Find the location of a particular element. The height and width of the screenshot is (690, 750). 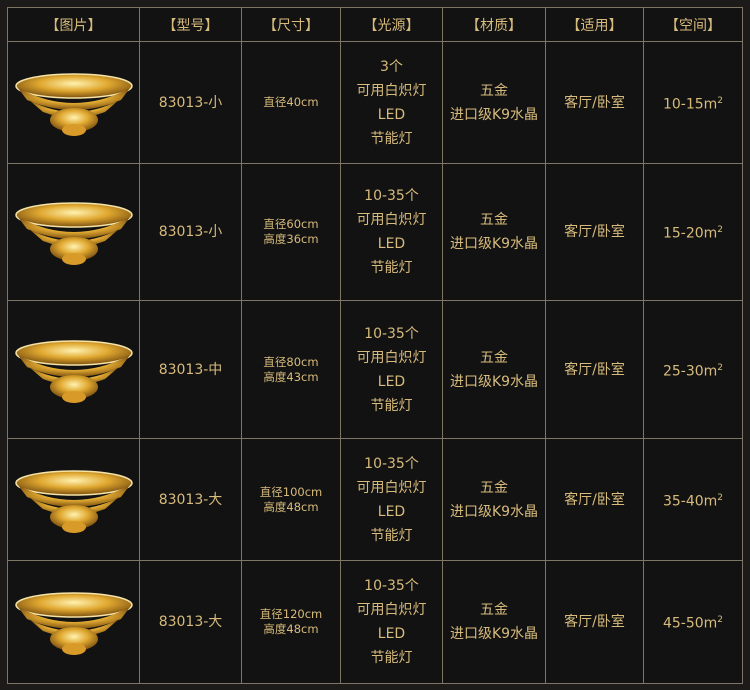

space: 45-50m is located at coordinates (690, 623).